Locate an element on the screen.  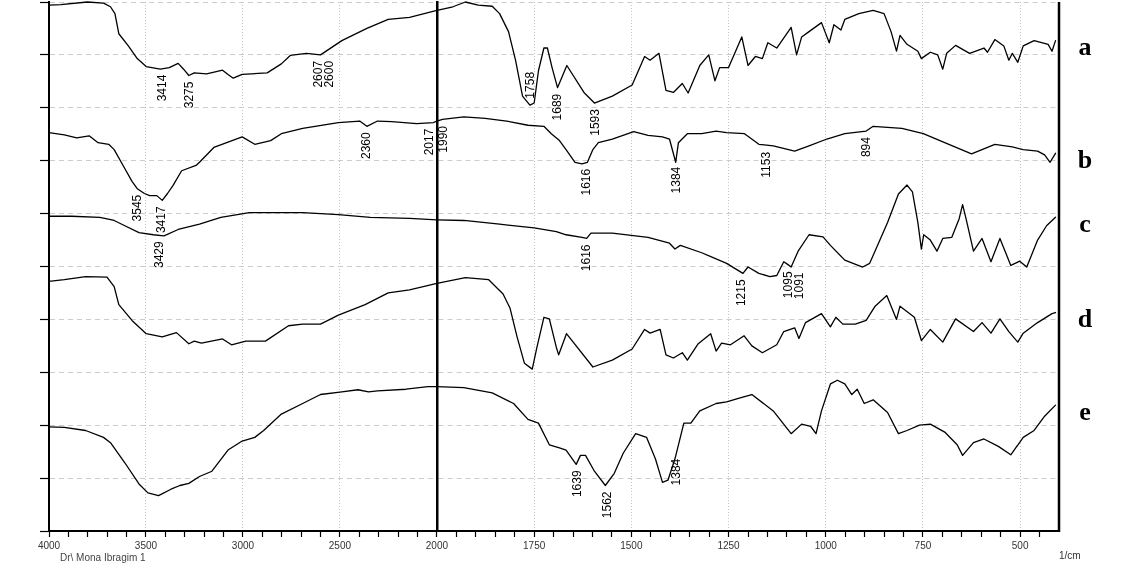
annotation: 1593 is located at coordinates (594, 122).